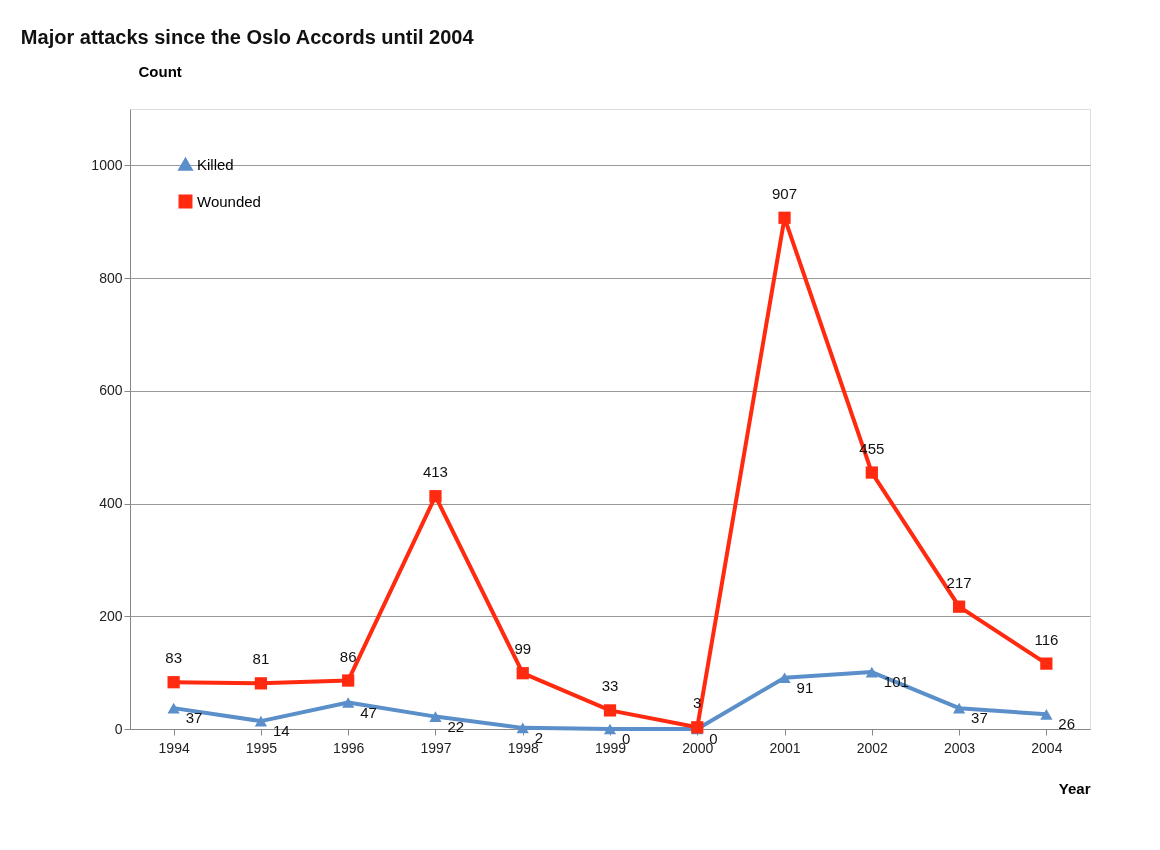 The image size is (1160, 850). What do you see at coordinates (785, 193) in the screenshot?
I see `data-label: 907` at bounding box center [785, 193].